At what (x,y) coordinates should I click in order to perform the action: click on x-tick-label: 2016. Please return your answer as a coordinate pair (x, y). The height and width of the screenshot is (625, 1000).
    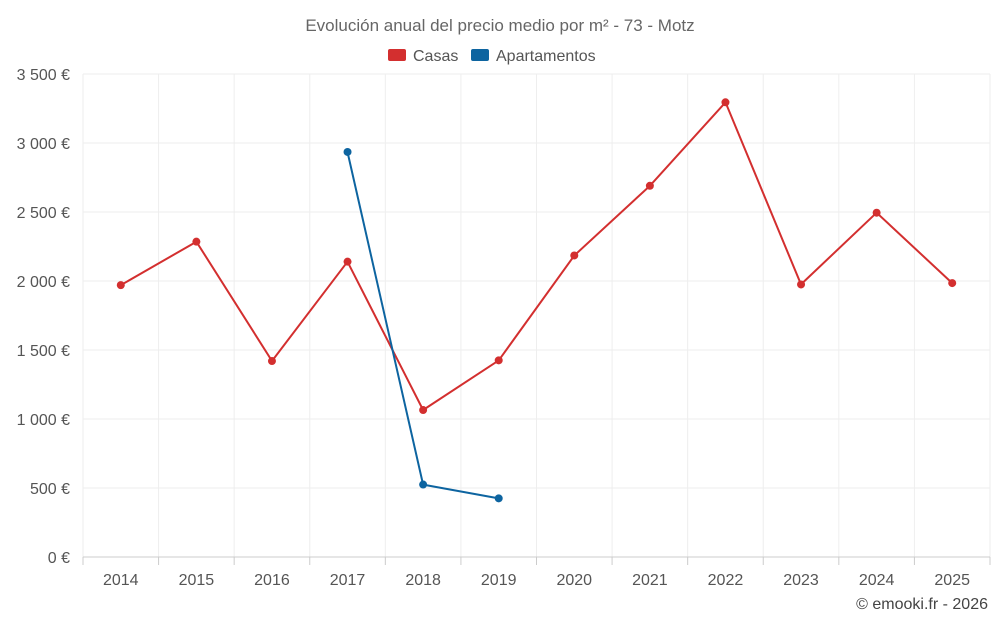
    Looking at the image, I should click on (272, 580).